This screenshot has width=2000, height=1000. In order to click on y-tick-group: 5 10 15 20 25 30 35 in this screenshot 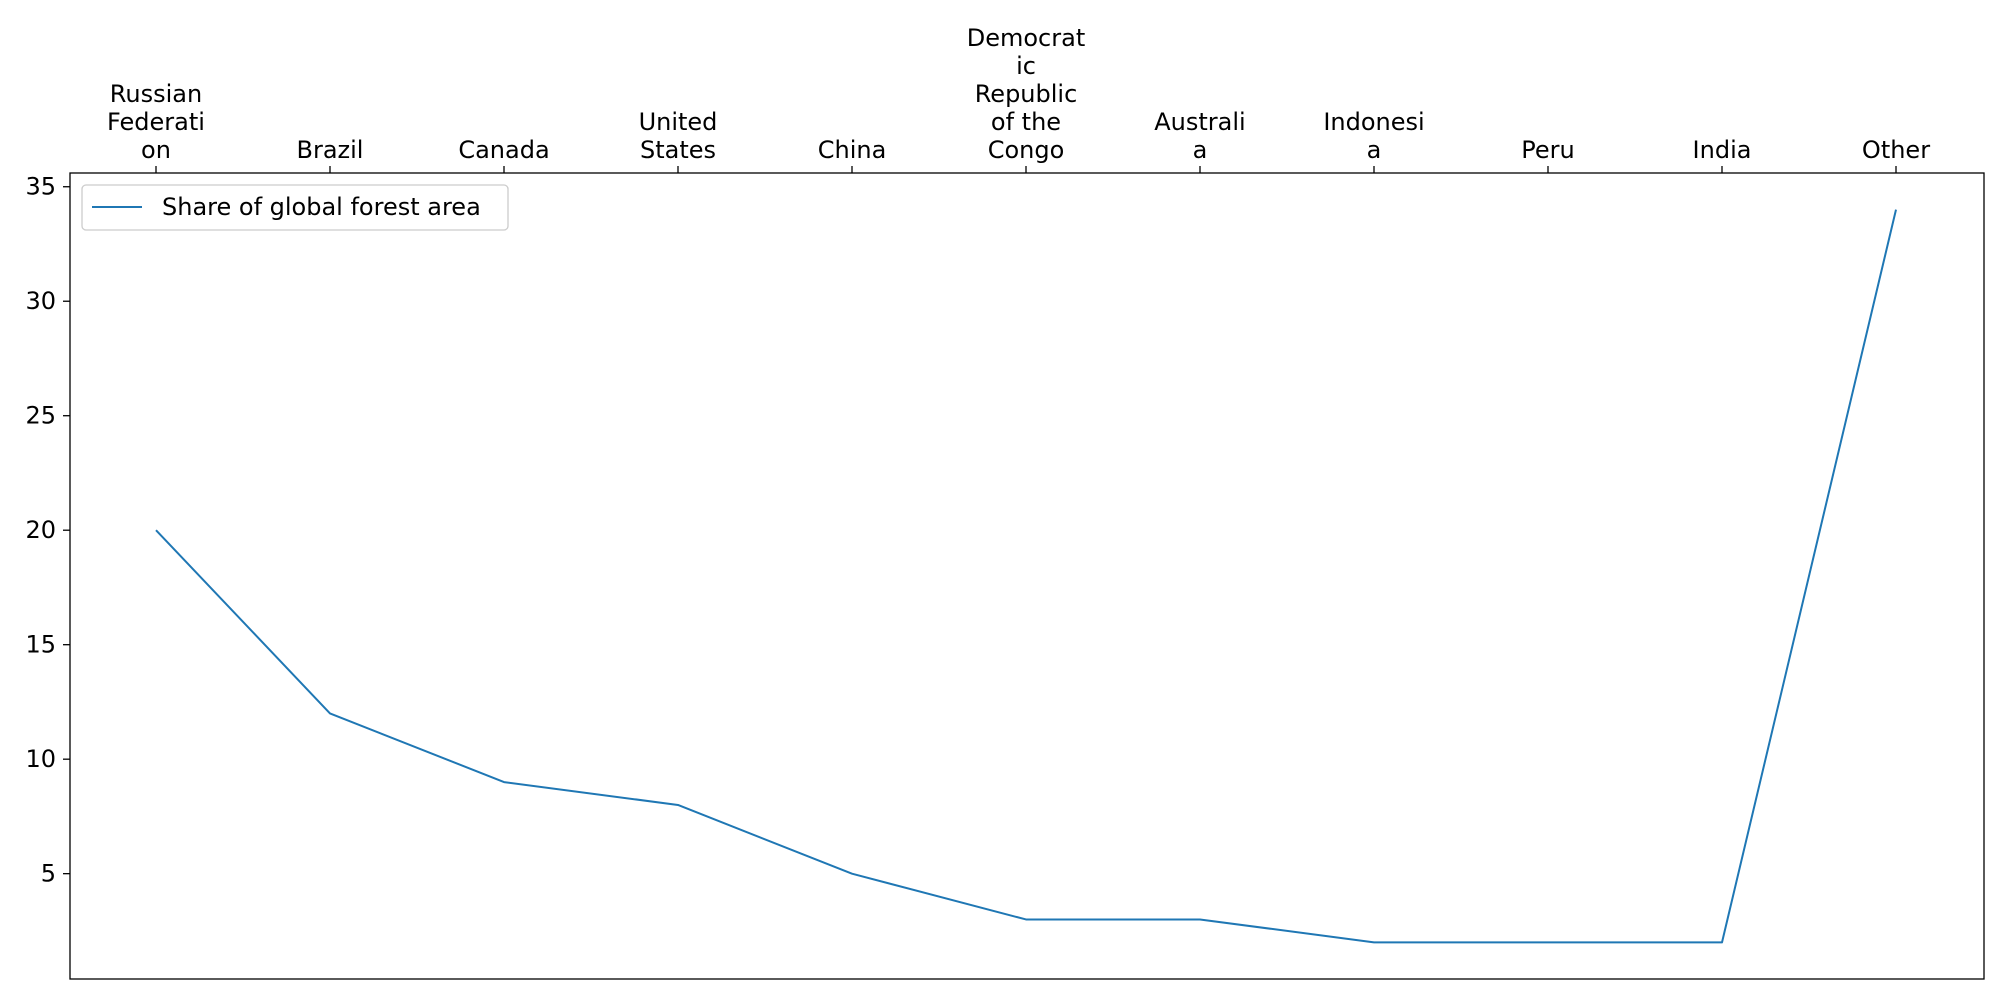, I will do `click(47, 530)`.